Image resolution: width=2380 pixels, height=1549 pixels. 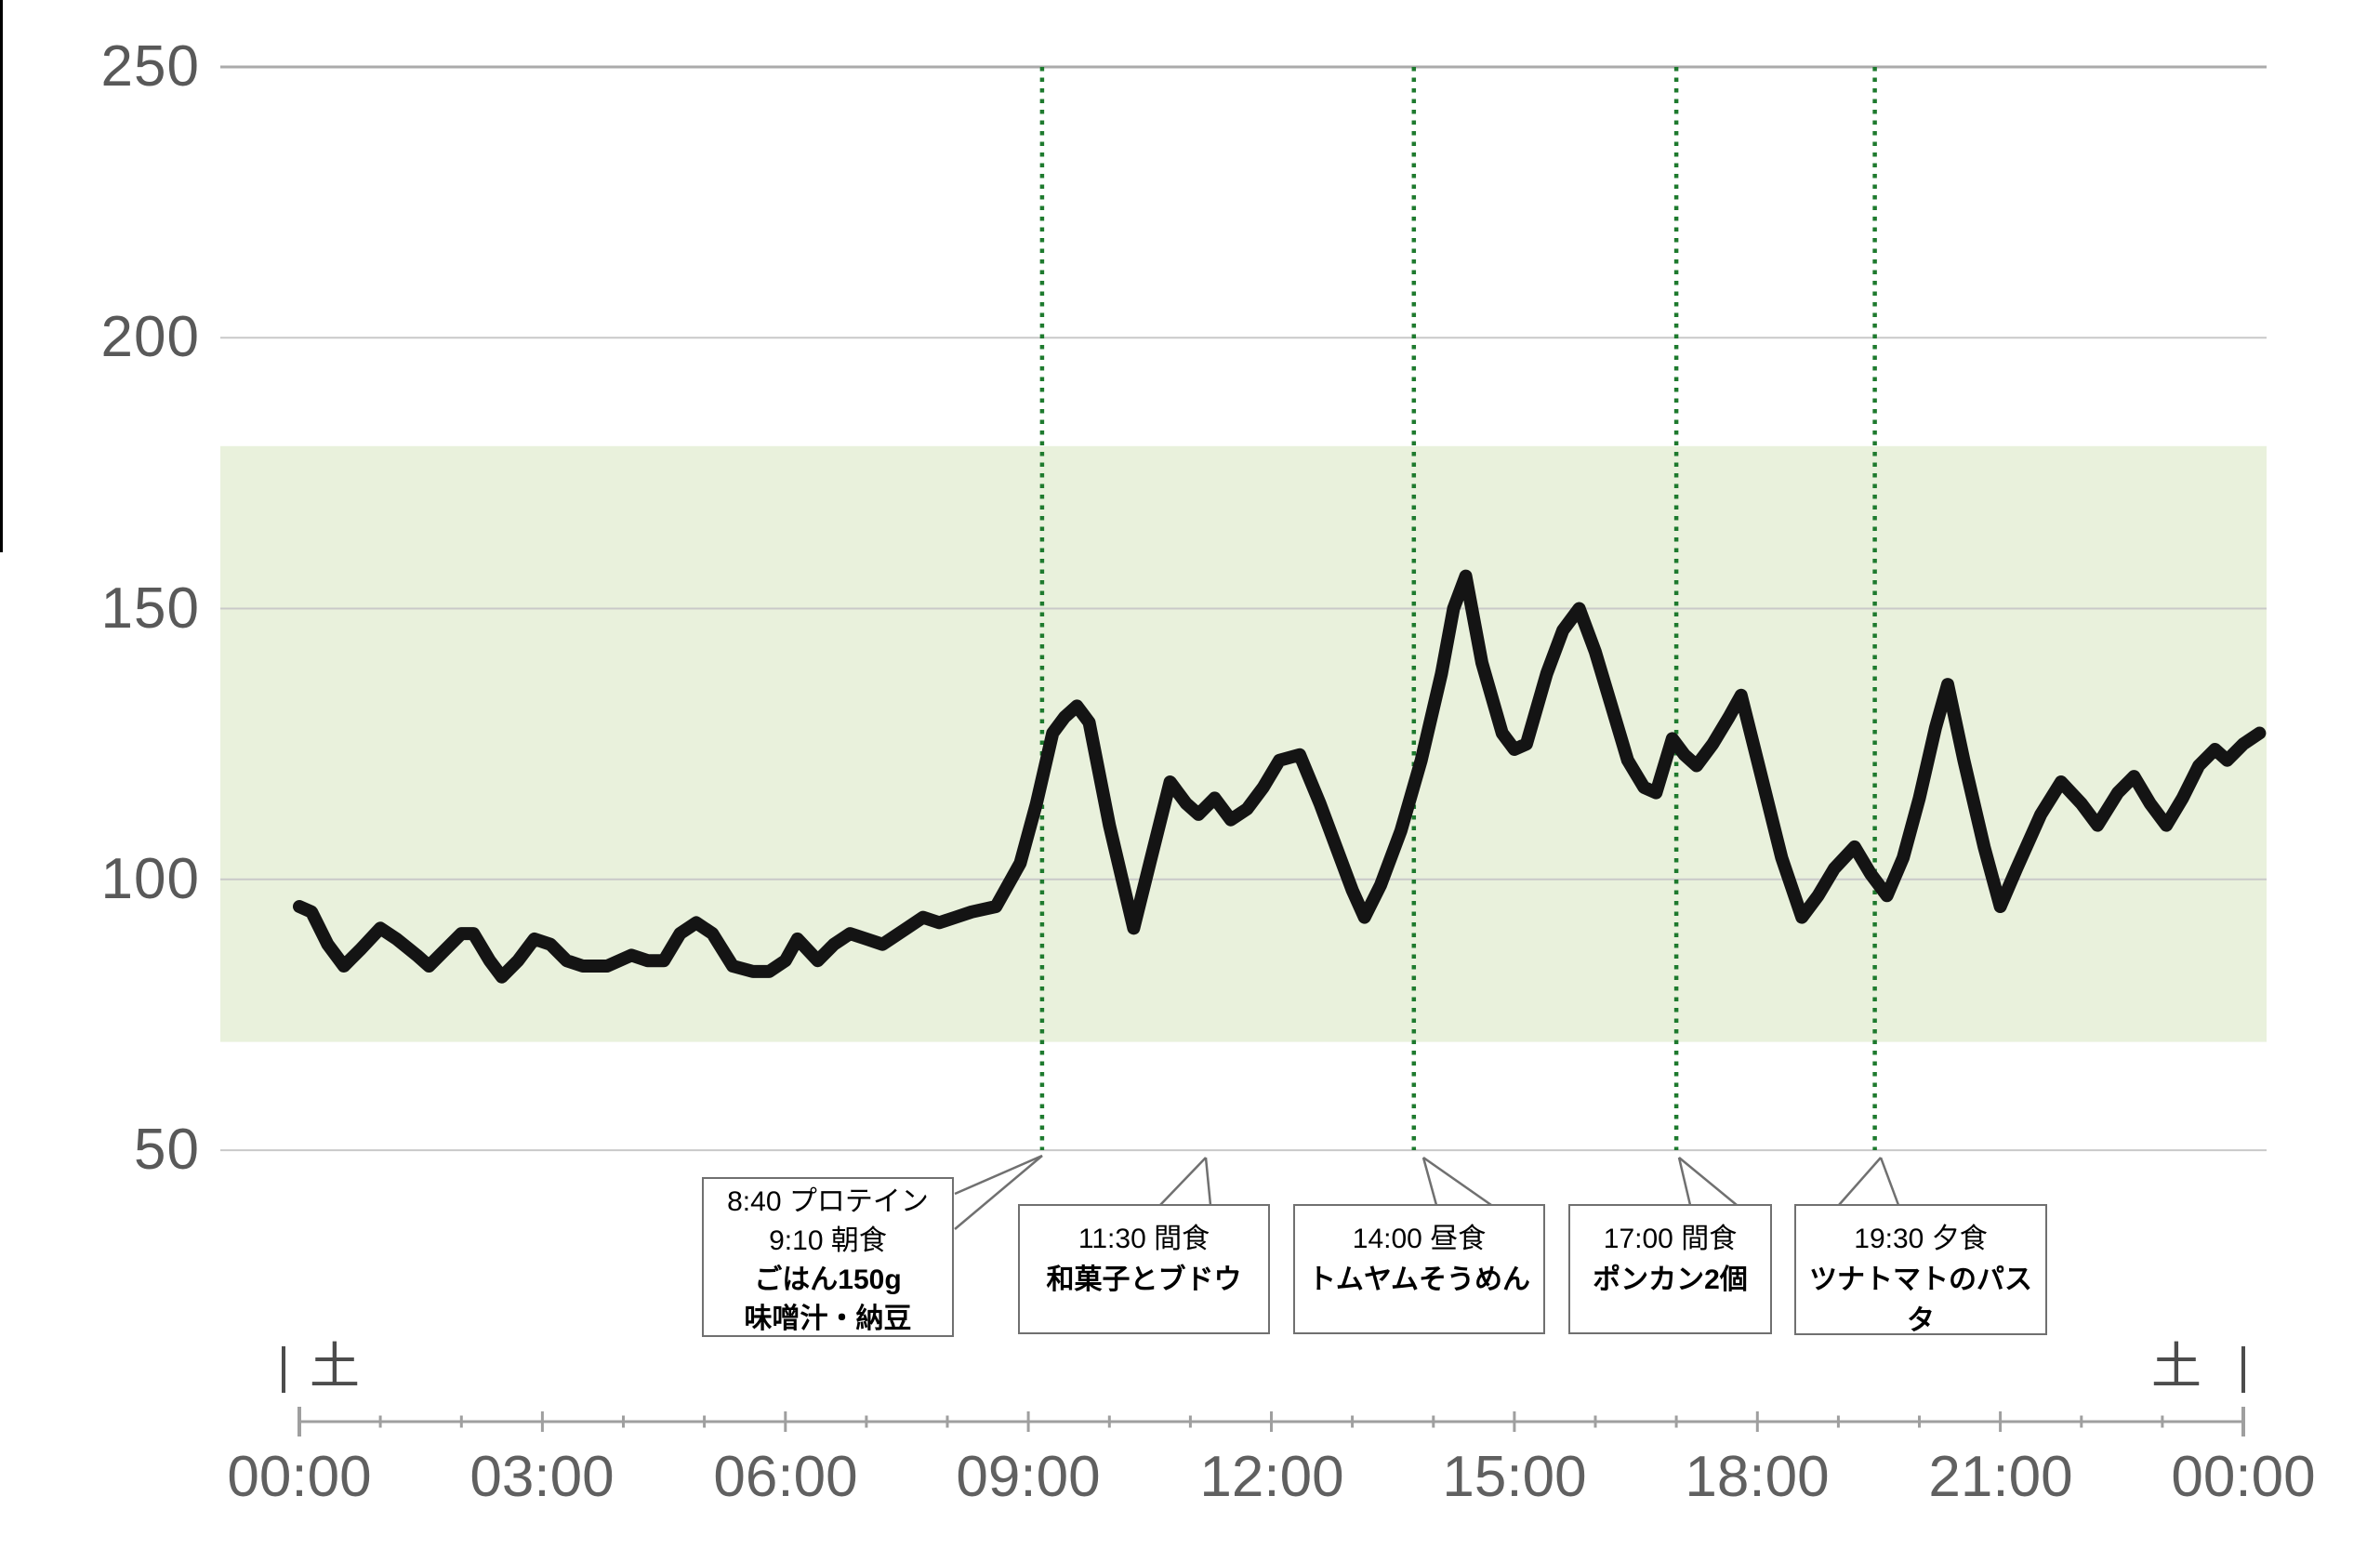 What do you see at coordinates (1670, 1279) in the screenshot?
I see `meal-annotation-line: ポンカン2個` at bounding box center [1670, 1279].